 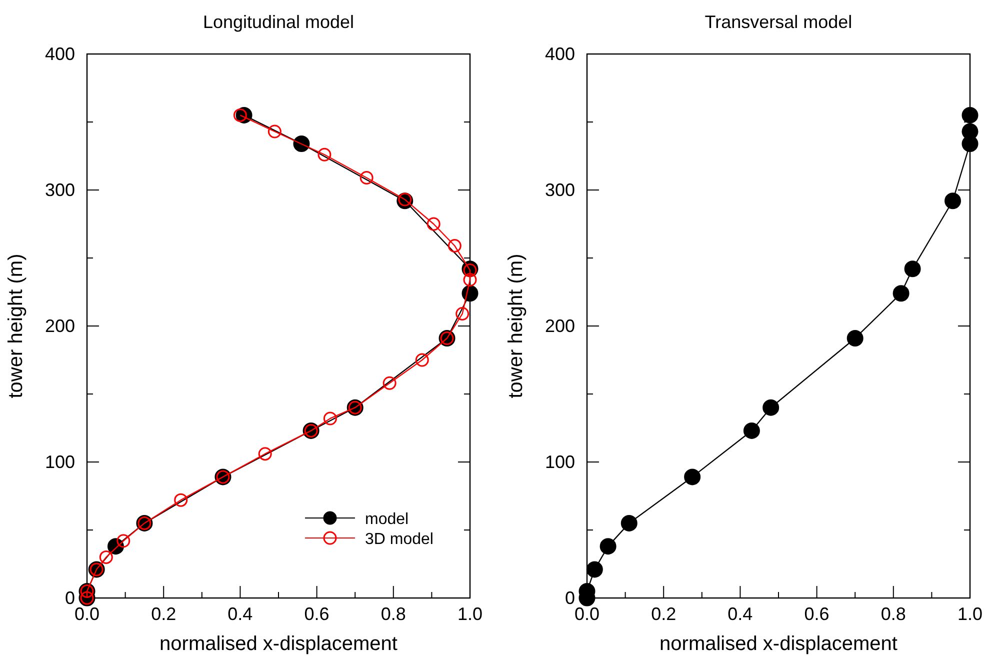 I want to click on legend-label: 3D model, so click(x=399, y=539).